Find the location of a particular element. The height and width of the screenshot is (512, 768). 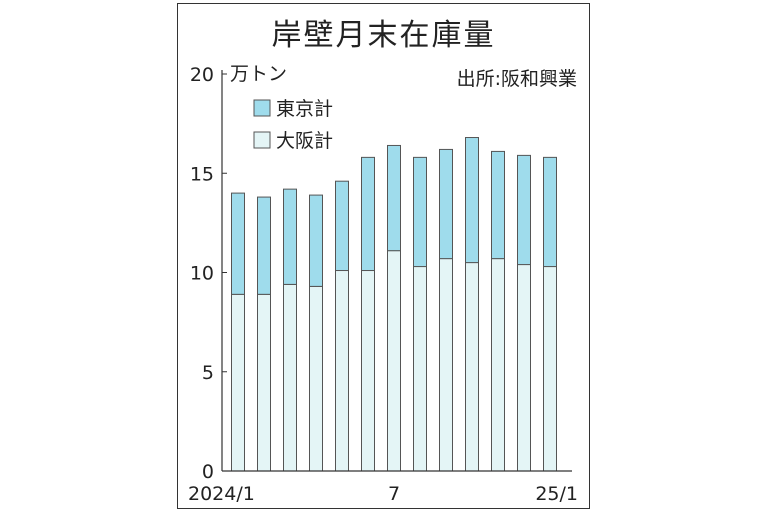

x-tick-label: 7 is located at coordinates (394, 494).